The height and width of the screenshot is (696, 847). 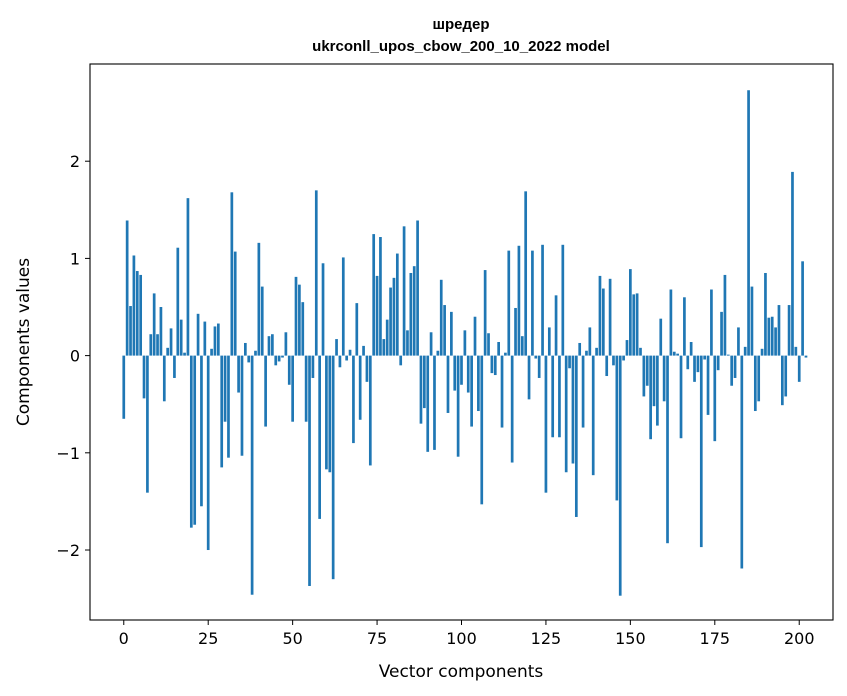 I want to click on y-tick-label-0: −2, so click(x=68, y=550).